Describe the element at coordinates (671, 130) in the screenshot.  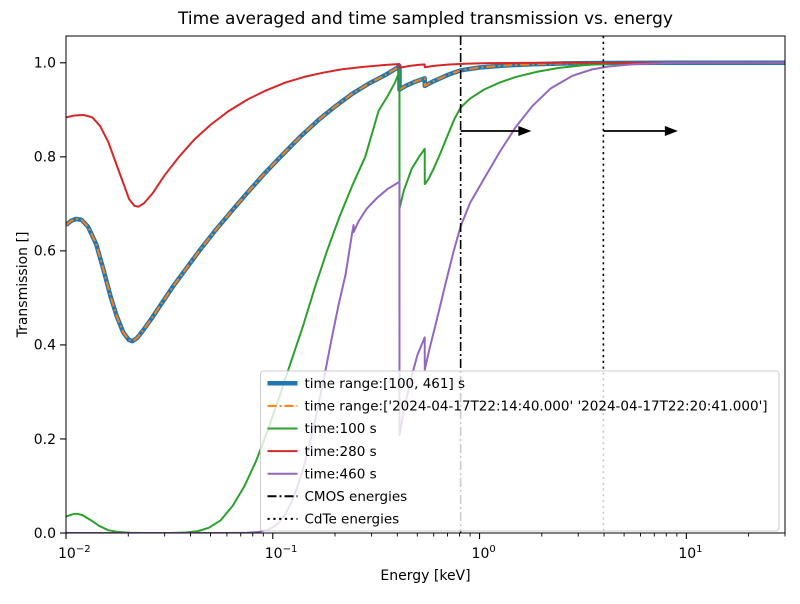
I see `cdte-range-arrow-head` at that location.